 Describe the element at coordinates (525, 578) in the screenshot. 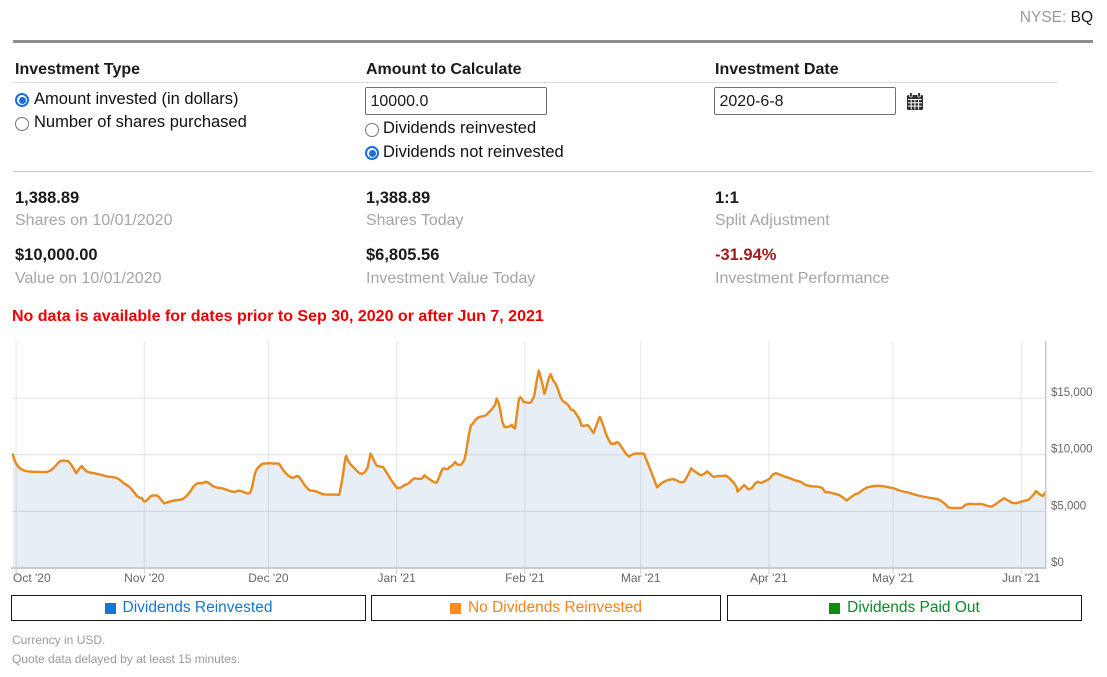

I see `svg-text: Feb '21` at that location.